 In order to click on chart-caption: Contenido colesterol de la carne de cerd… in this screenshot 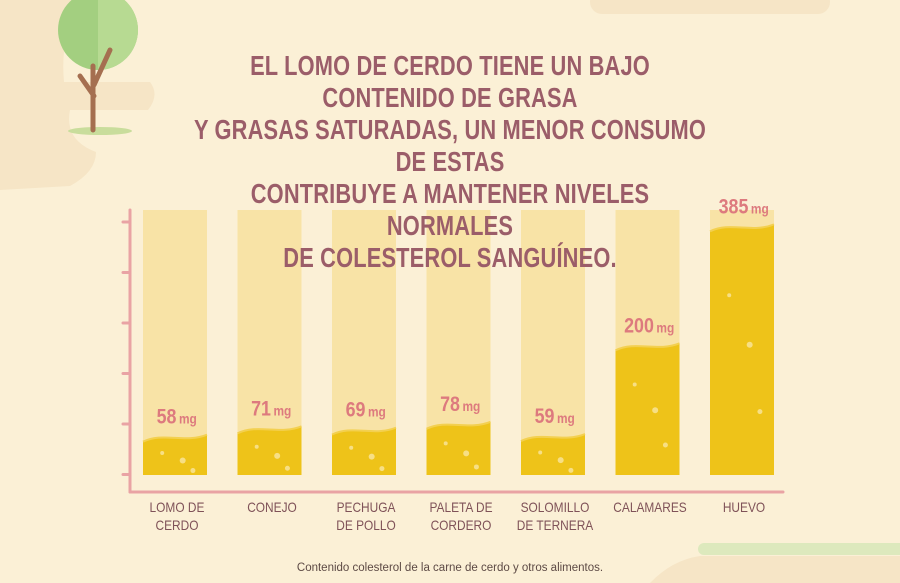, I will do `click(450, 568)`.